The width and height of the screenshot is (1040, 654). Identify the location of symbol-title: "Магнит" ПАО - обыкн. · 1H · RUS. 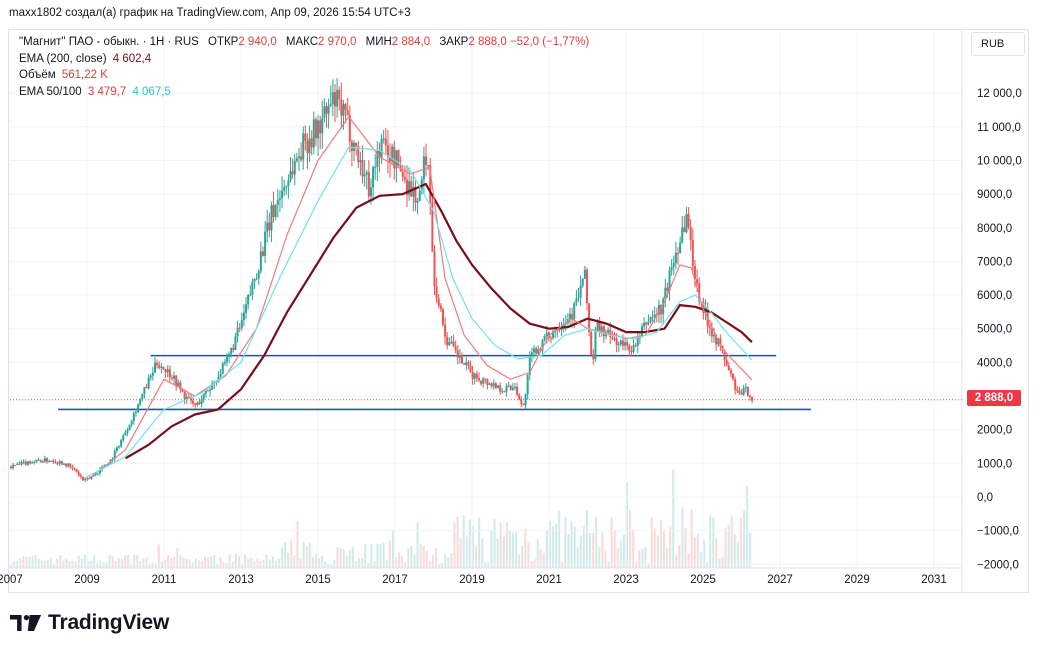
(109, 42).